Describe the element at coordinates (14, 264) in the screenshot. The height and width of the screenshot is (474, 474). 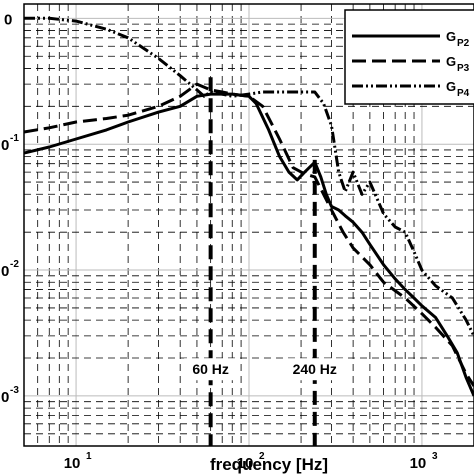
I see `y-tick-exponent: -2` at that location.